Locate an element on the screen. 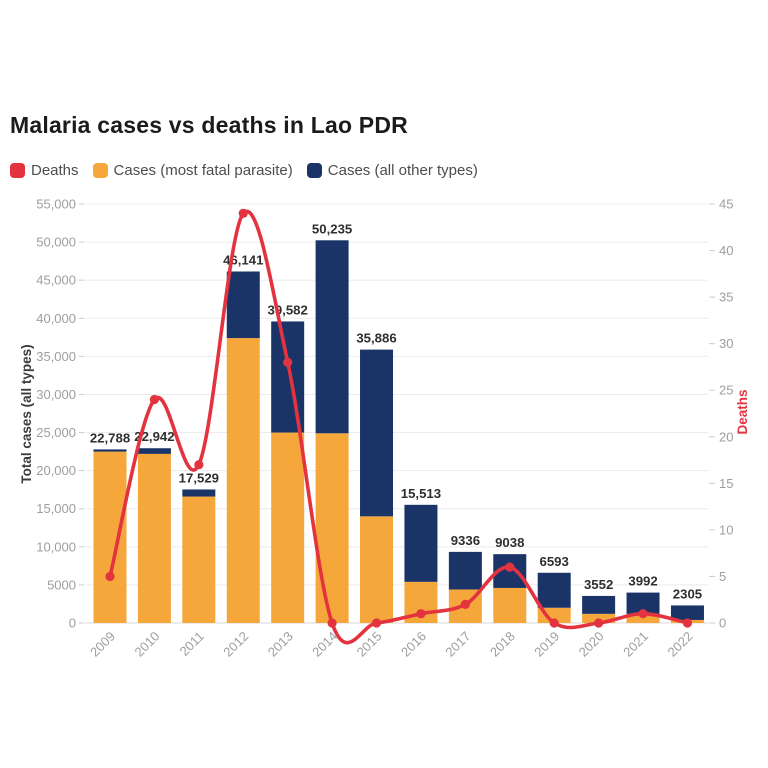 The image size is (768, 768). legend-item-deaths: Deaths is located at coordinates (44, 170).